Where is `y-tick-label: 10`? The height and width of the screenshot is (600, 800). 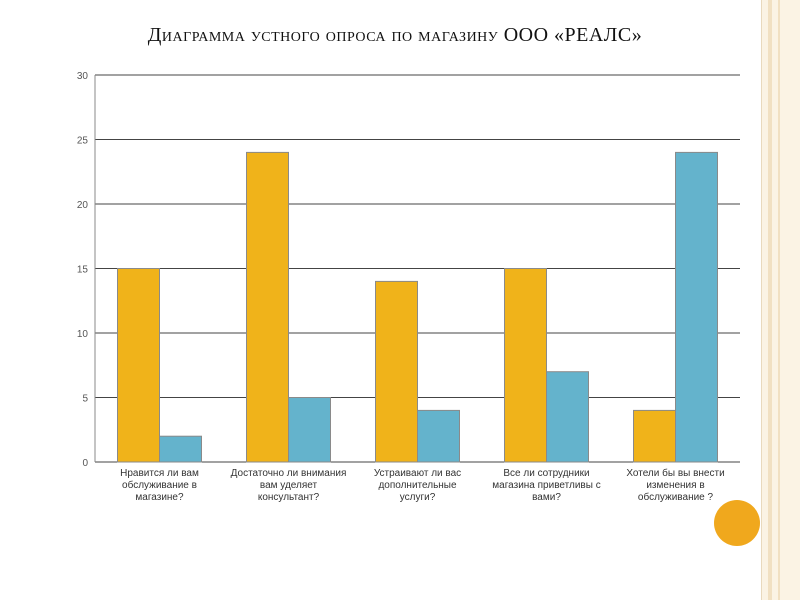
y-tick-label: 10 is located at coordinates (83, 334).